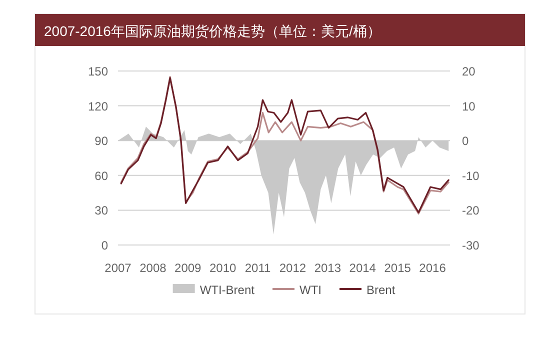 The image size is (551, 347). Describe the element at coordinates (471, 211) in the screenshot. I see `y2-tick-label: -20` at that location.